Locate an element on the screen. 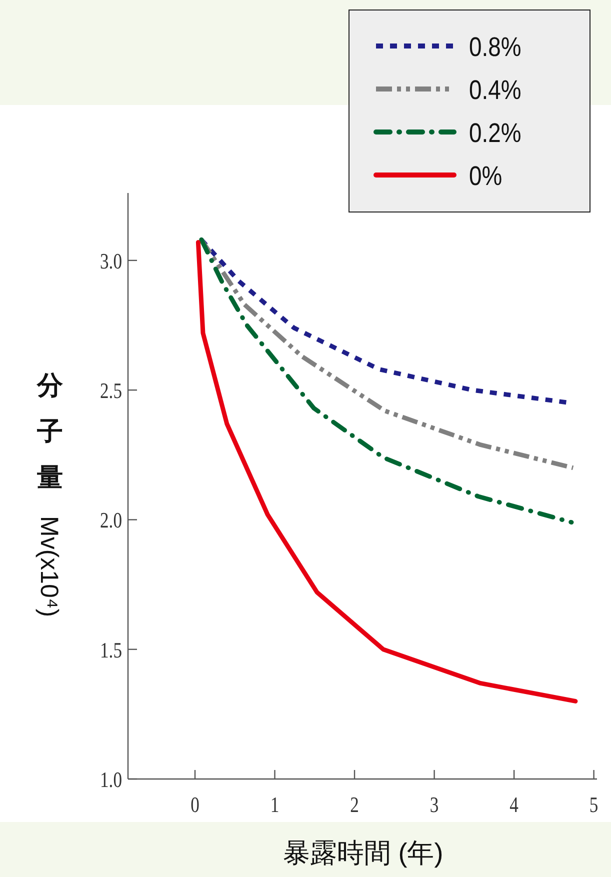  x-axis-title: 暴露時間 (年) is located at coordinates (363, 853).